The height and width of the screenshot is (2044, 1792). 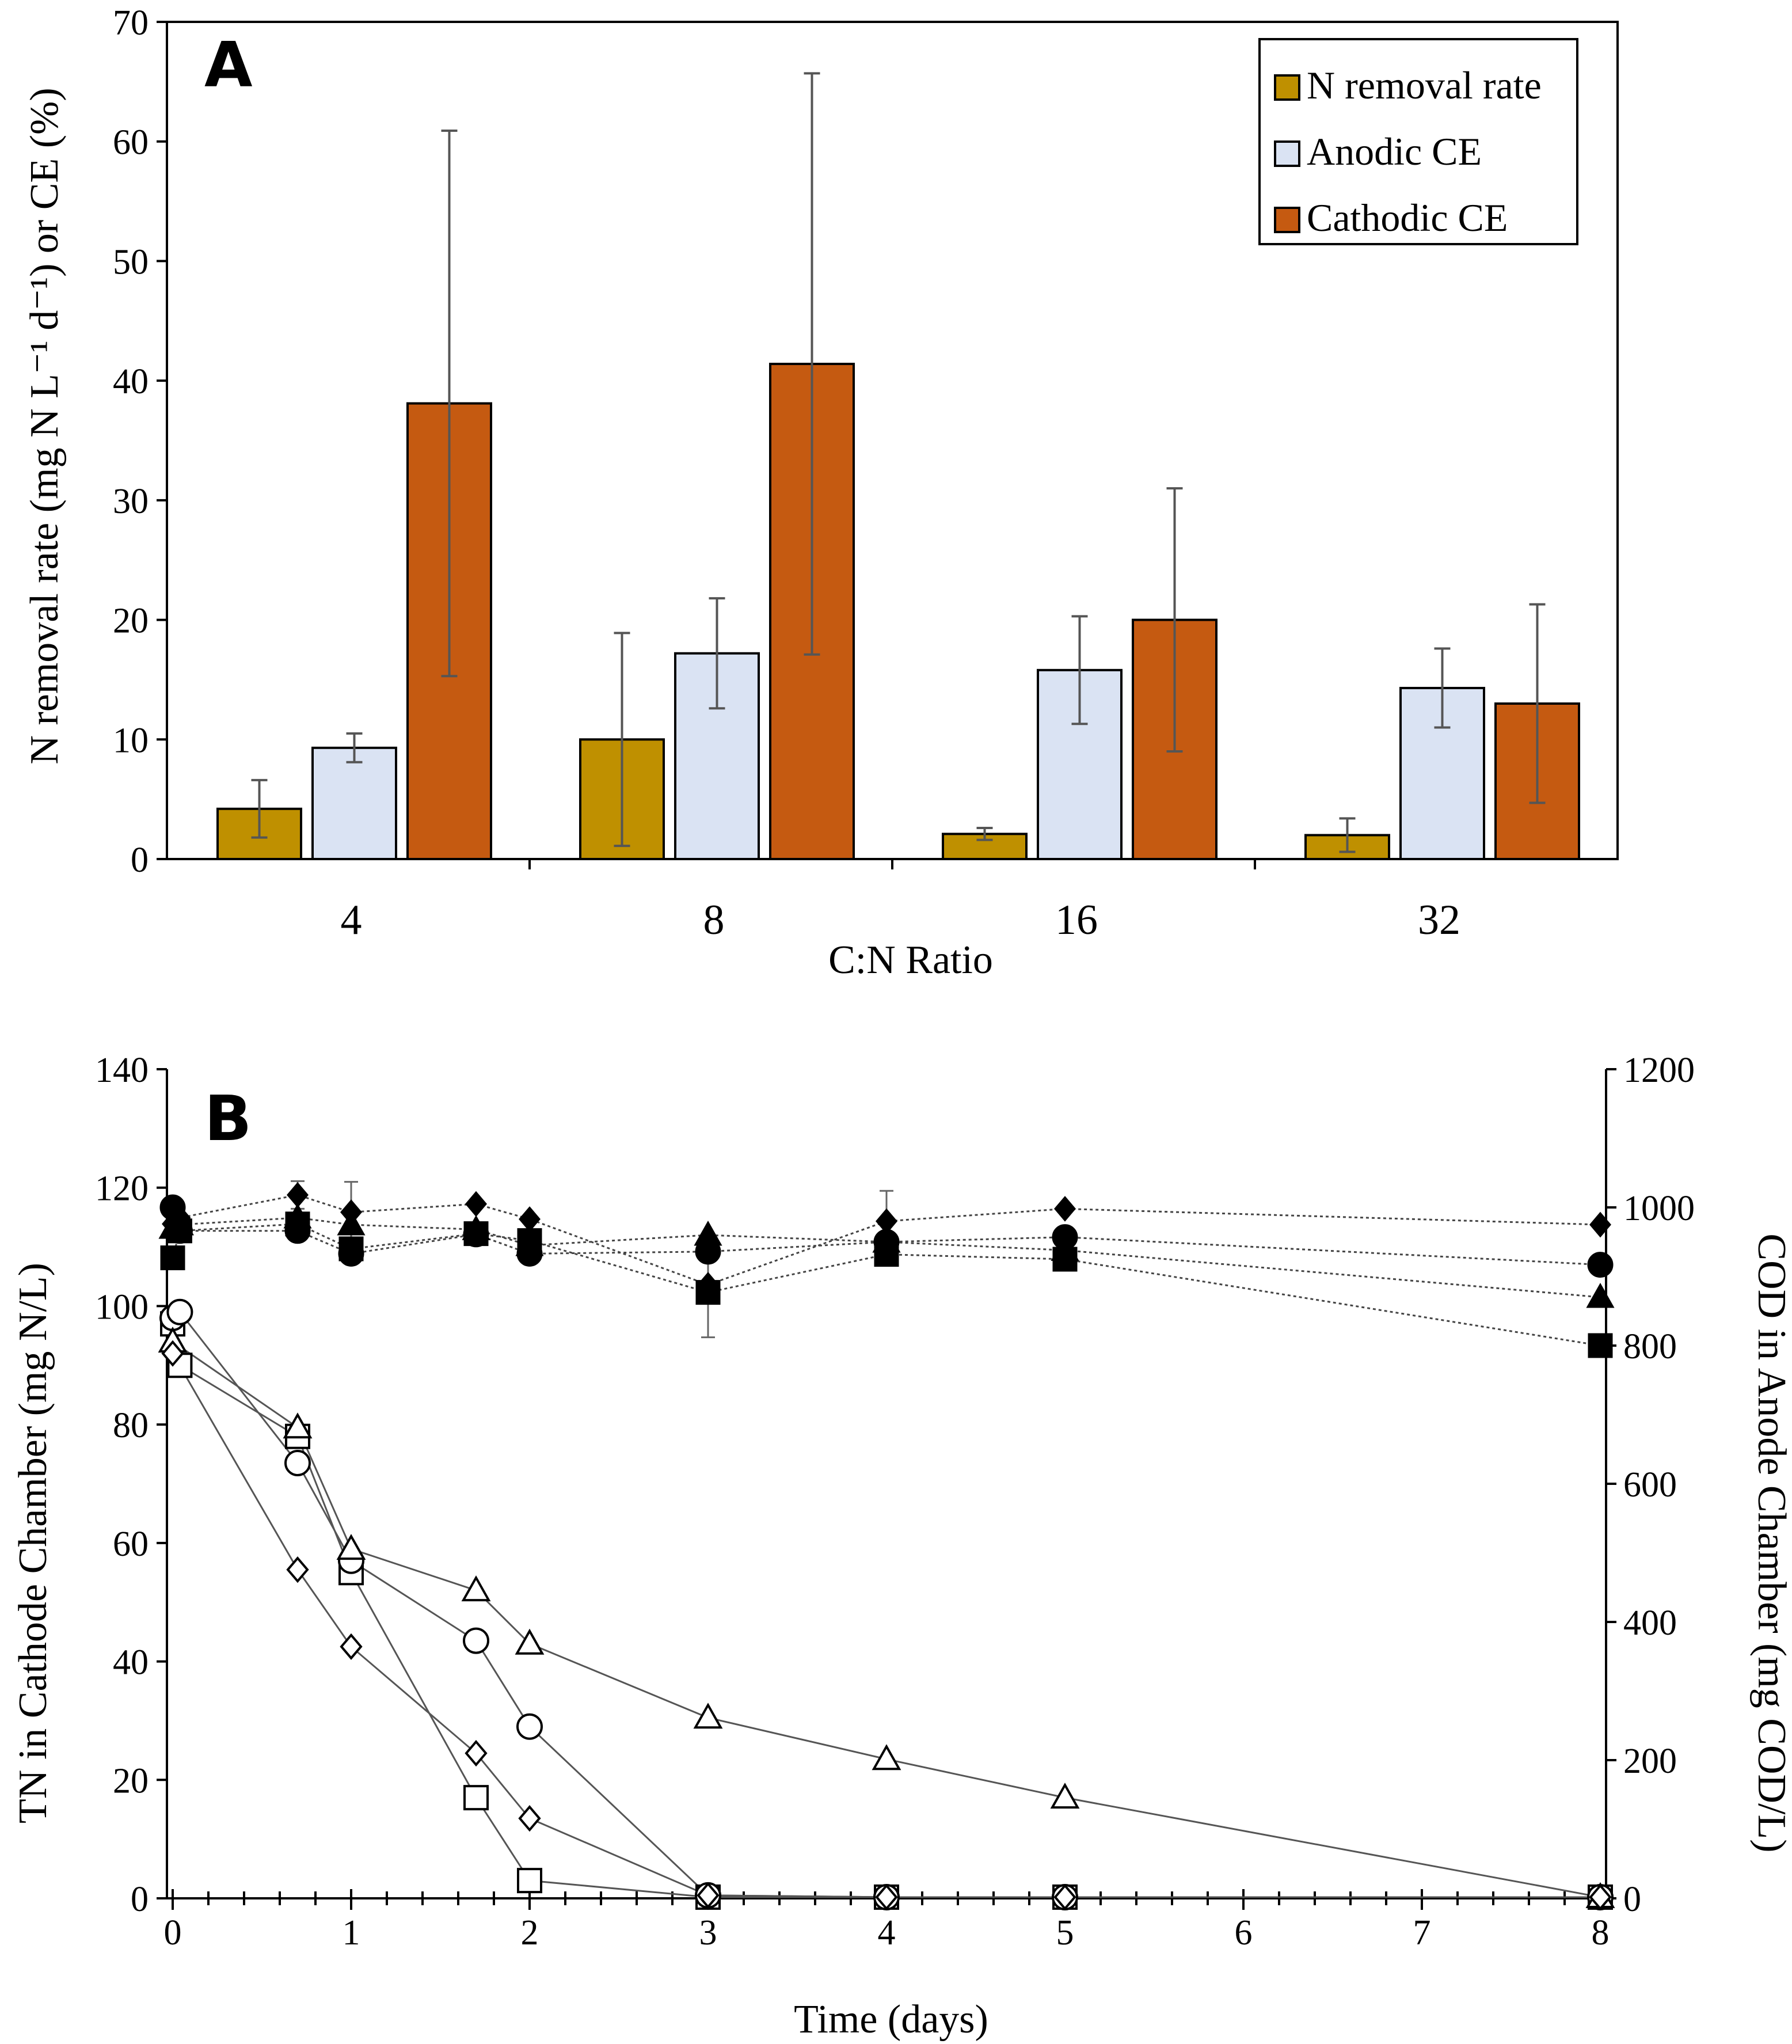 What do you see at coordinates (173, 1932) in the screenshot?
I see `x-tick-label-b: 0` at bounding box center [173, 1932].